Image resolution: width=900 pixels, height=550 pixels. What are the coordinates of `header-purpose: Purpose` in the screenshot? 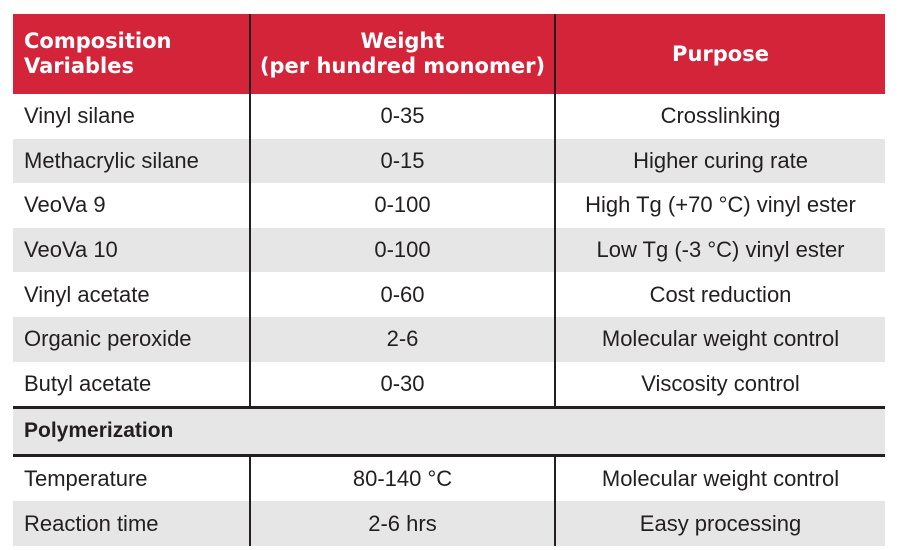 It's located at (719, 54).